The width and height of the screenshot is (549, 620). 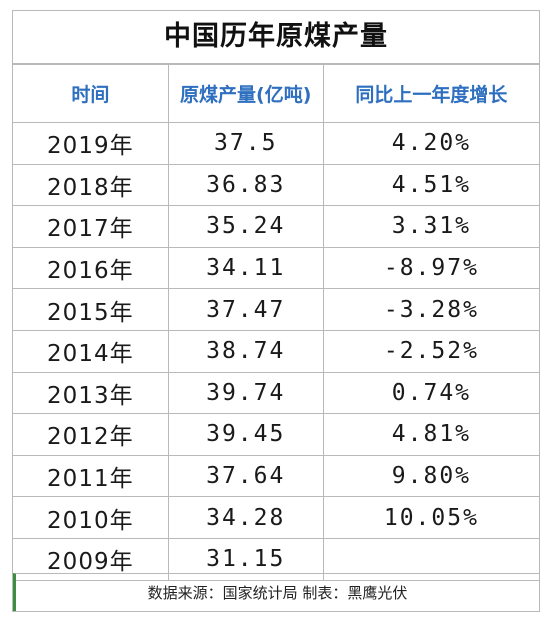 What do you see at coordinates (430, 226) in the screenshot?
I see `growth-cell: 3.31%` at bounding box center [430, 226].